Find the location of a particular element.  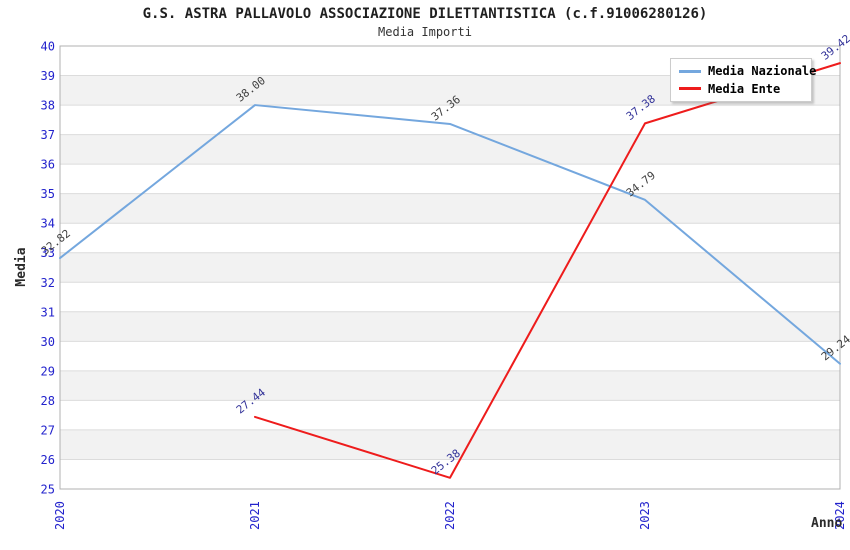

y-tick-label-37: 37 is located at coordinates (48, 135).